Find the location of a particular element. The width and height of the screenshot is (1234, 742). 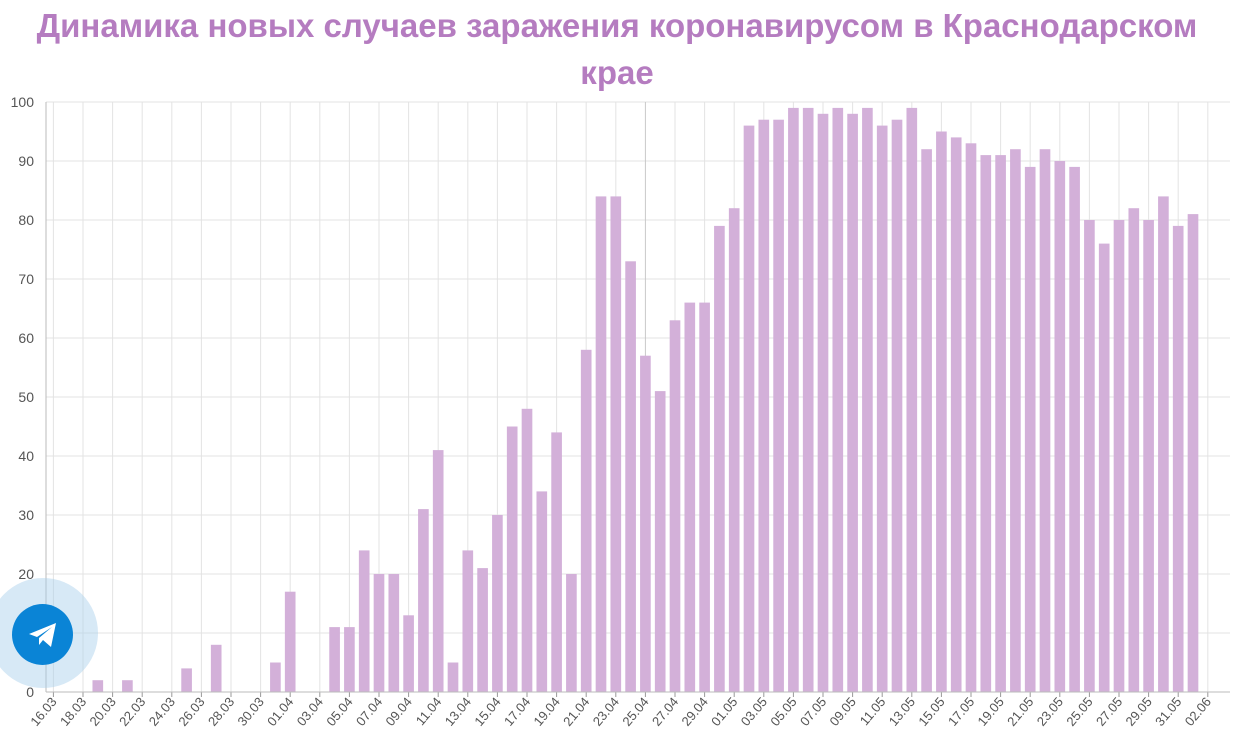

x-tick-label: 09.05 is located at coordinates (842, 711).